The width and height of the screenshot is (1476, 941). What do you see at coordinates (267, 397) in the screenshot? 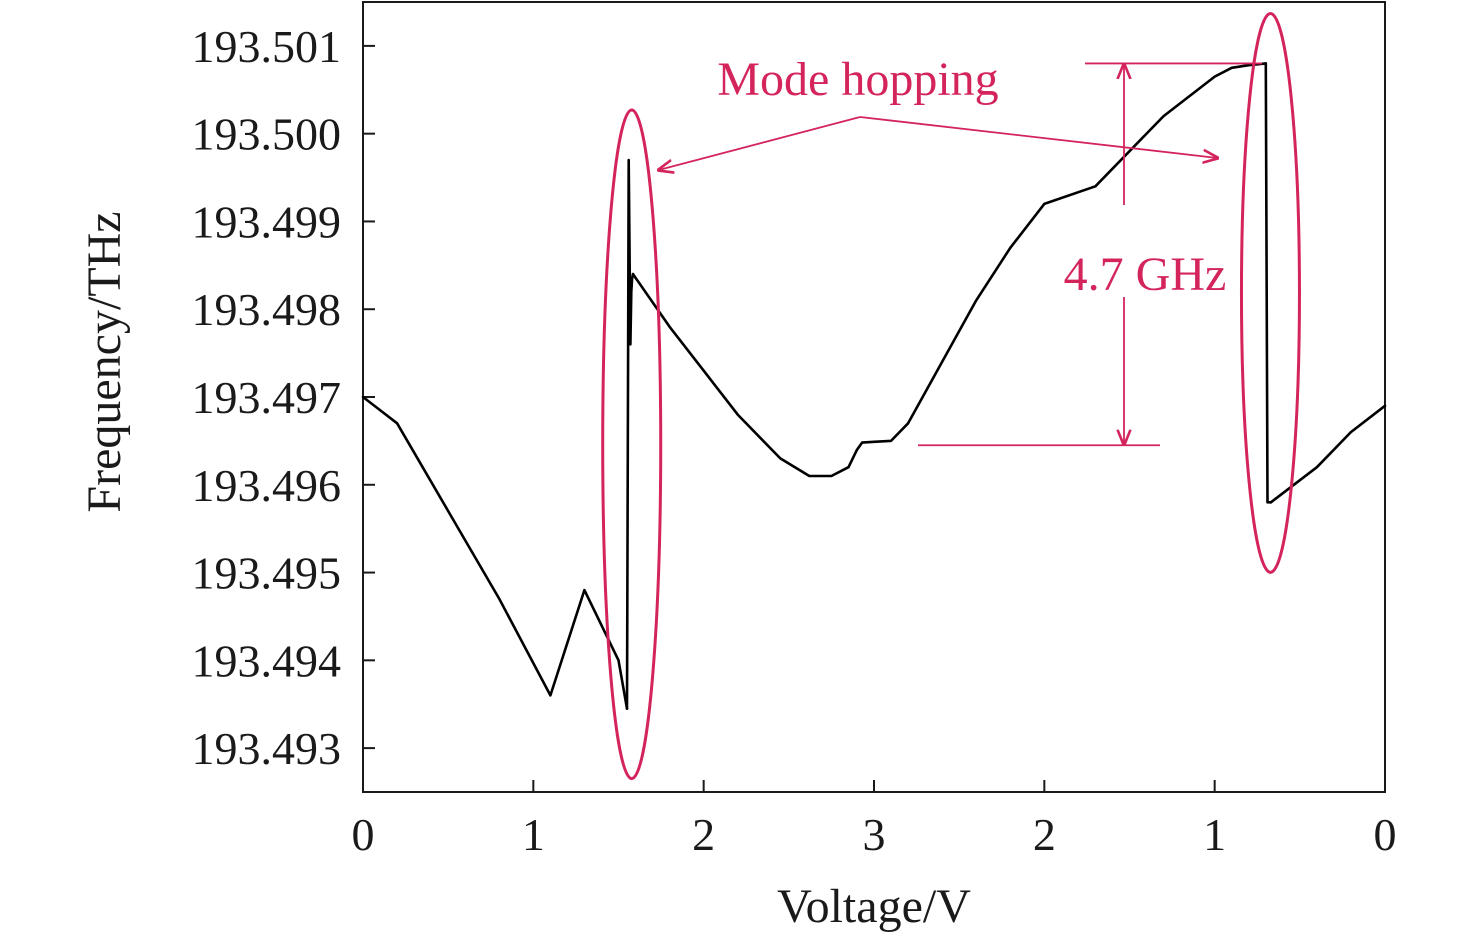
I see `y-tick-label: 193.497` at bounding box center [267, 397].